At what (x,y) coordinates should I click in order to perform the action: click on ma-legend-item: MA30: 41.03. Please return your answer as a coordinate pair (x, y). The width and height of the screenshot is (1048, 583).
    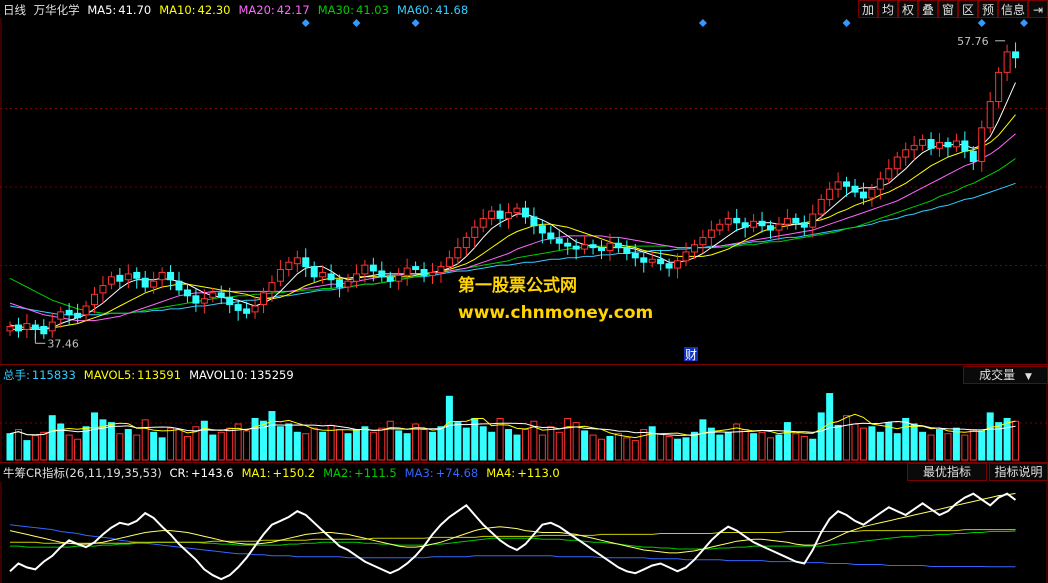
    Looking at the image, I should click on (355, 10).